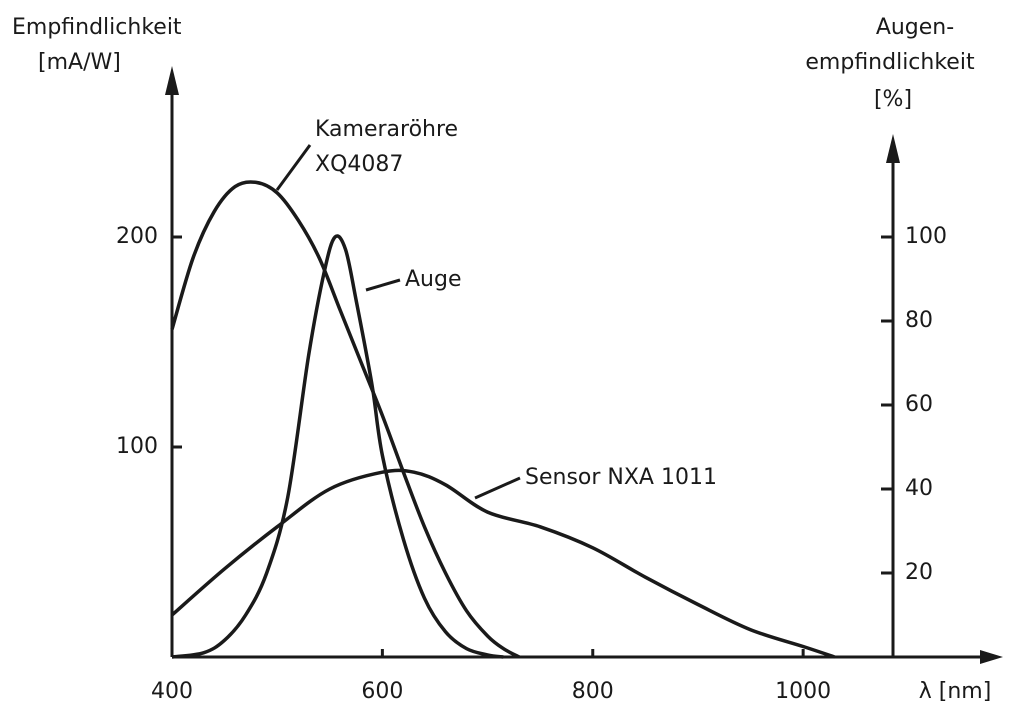 The height and width of the screenshot is (717, 1024). Describe the element at coordinates (137, 236) in the screenshot. I see `y-tick-label: 200` at that location.